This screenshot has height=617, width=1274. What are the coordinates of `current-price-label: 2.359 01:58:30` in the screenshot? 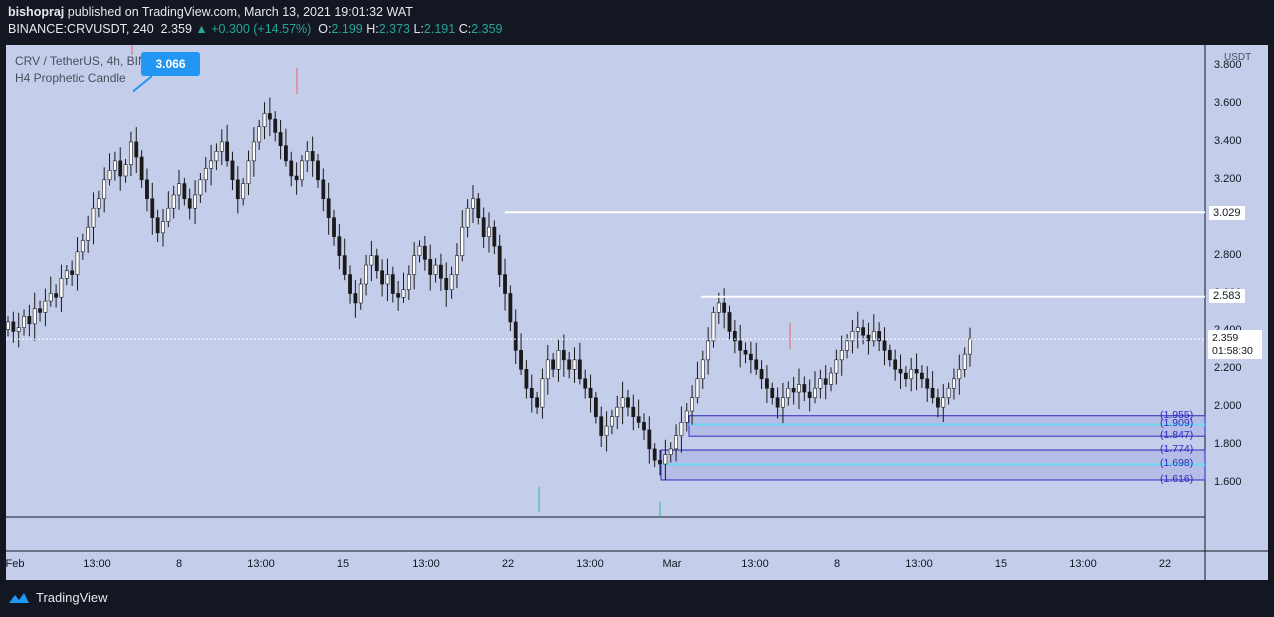 It's located at (1235, 344).